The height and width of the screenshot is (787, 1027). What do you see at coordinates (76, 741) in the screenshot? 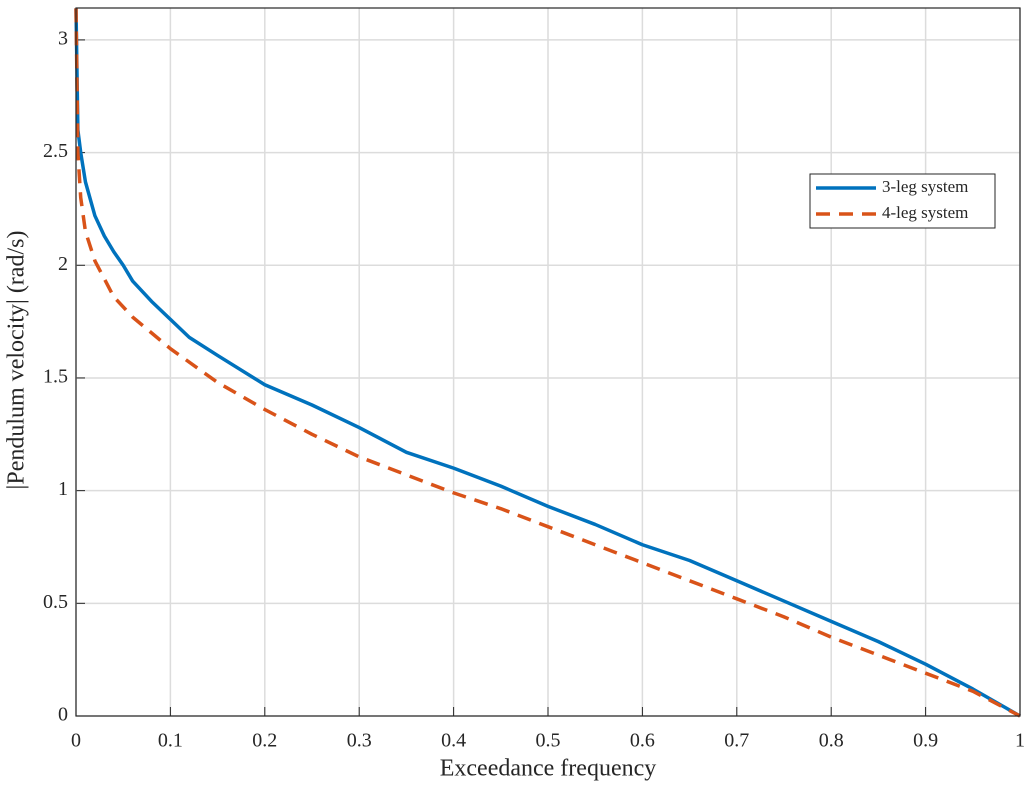
I see `x-tick-label: 0` at bounding box center [76, 741].